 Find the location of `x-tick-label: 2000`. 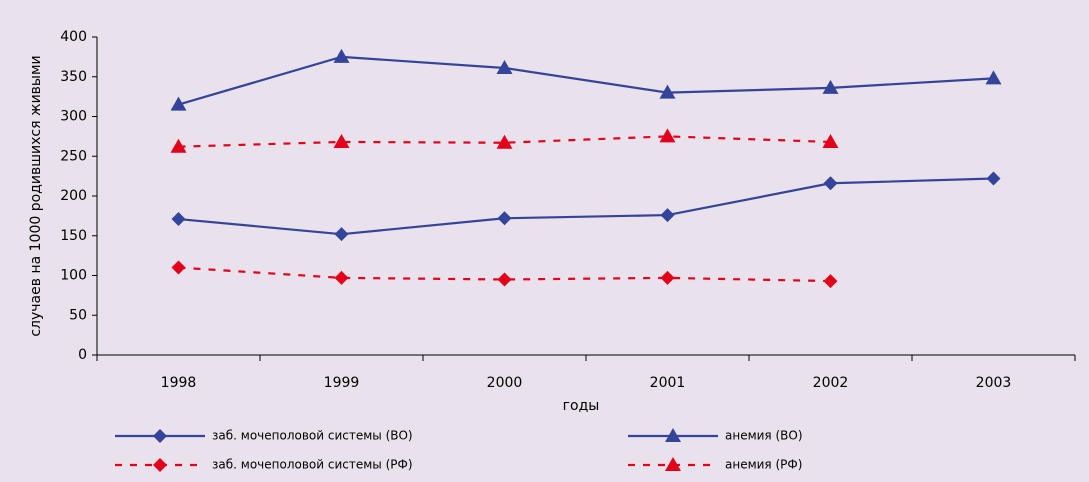

x-tick-label: 2000 is located at coordinates (505, 383).